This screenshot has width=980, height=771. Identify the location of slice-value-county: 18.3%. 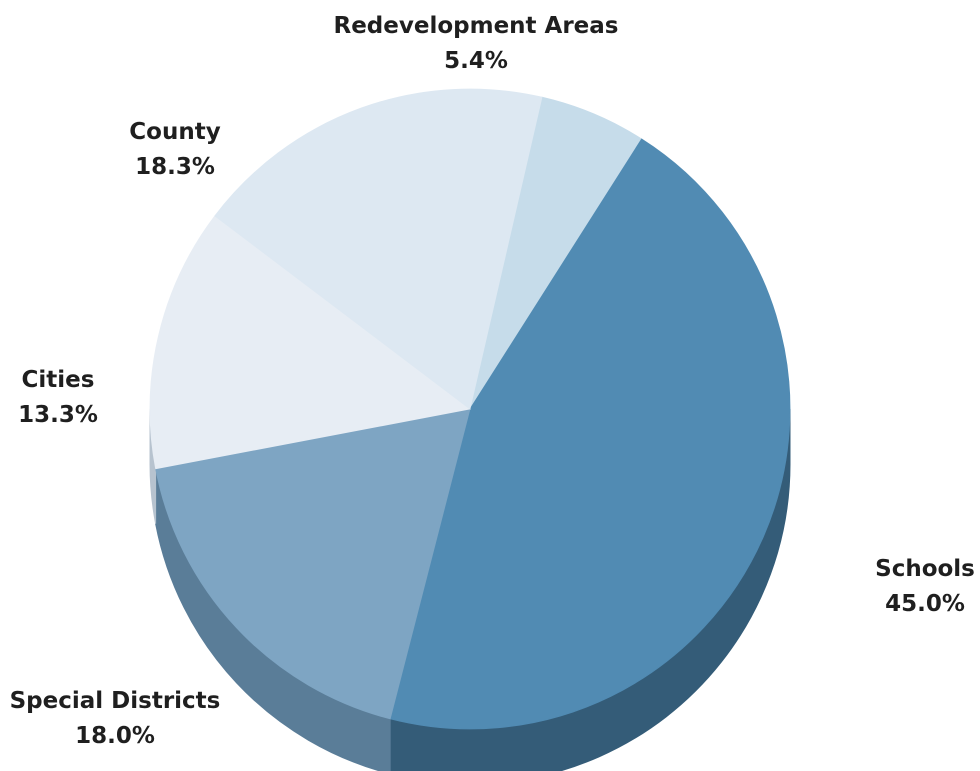
(175, 167).